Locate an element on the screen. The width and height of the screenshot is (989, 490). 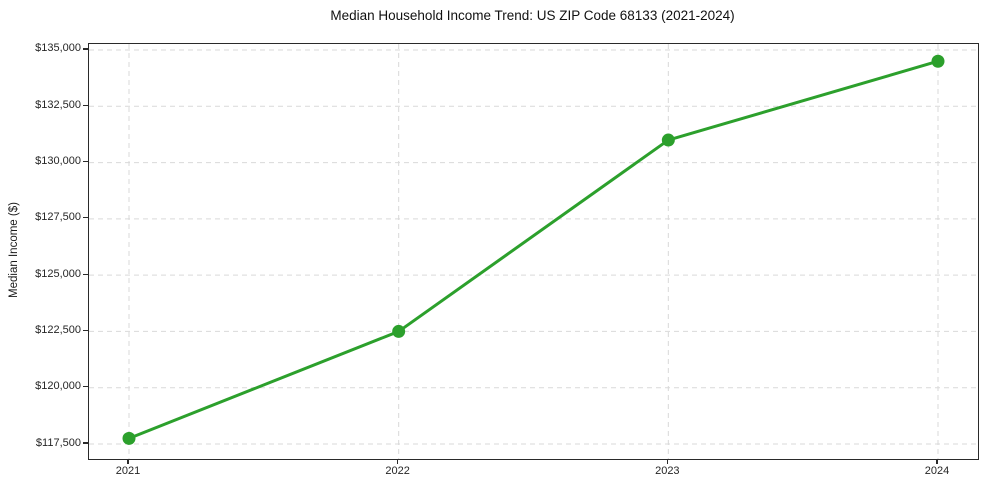
y-tick-label: $120,000 is located at coordinates (58, 386).